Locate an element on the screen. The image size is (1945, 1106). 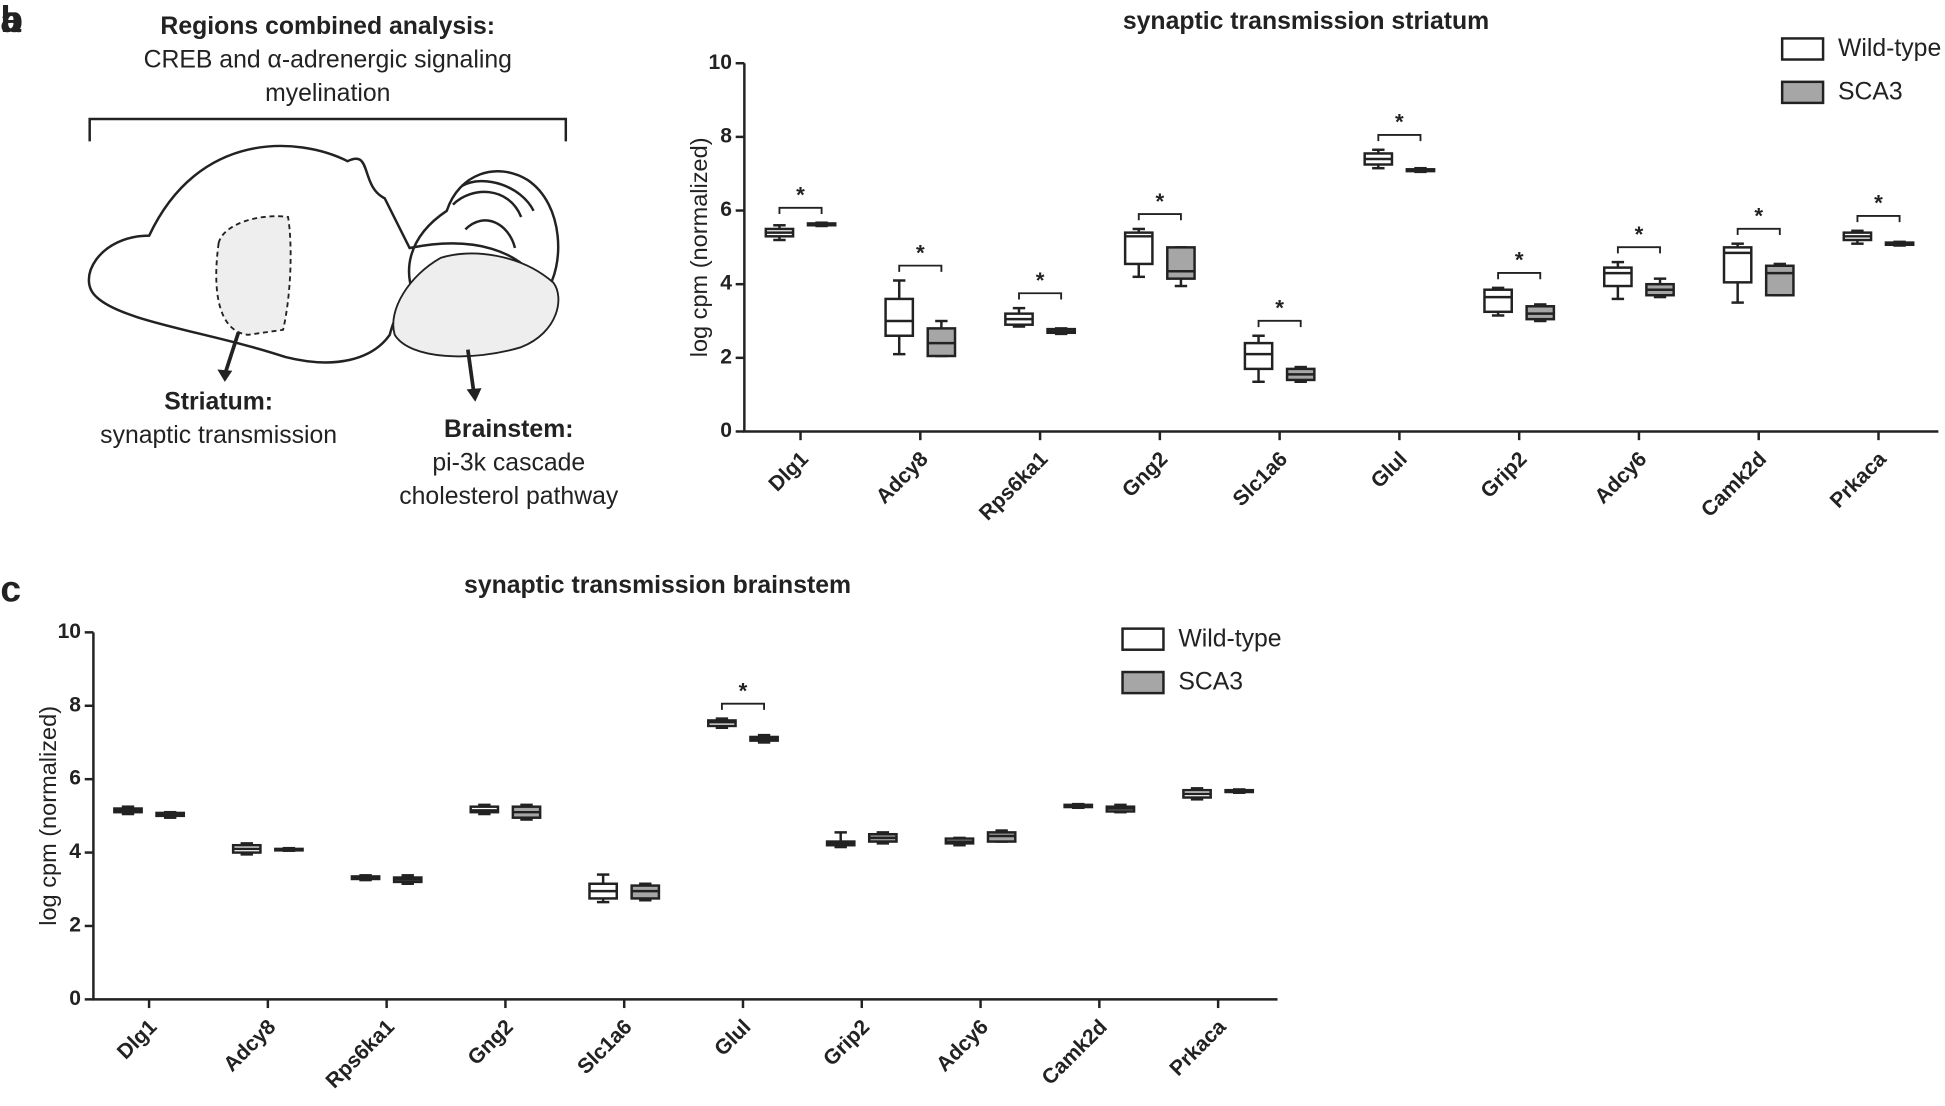
region-text: cholesterol pathway is located at coordinates (509, 496).